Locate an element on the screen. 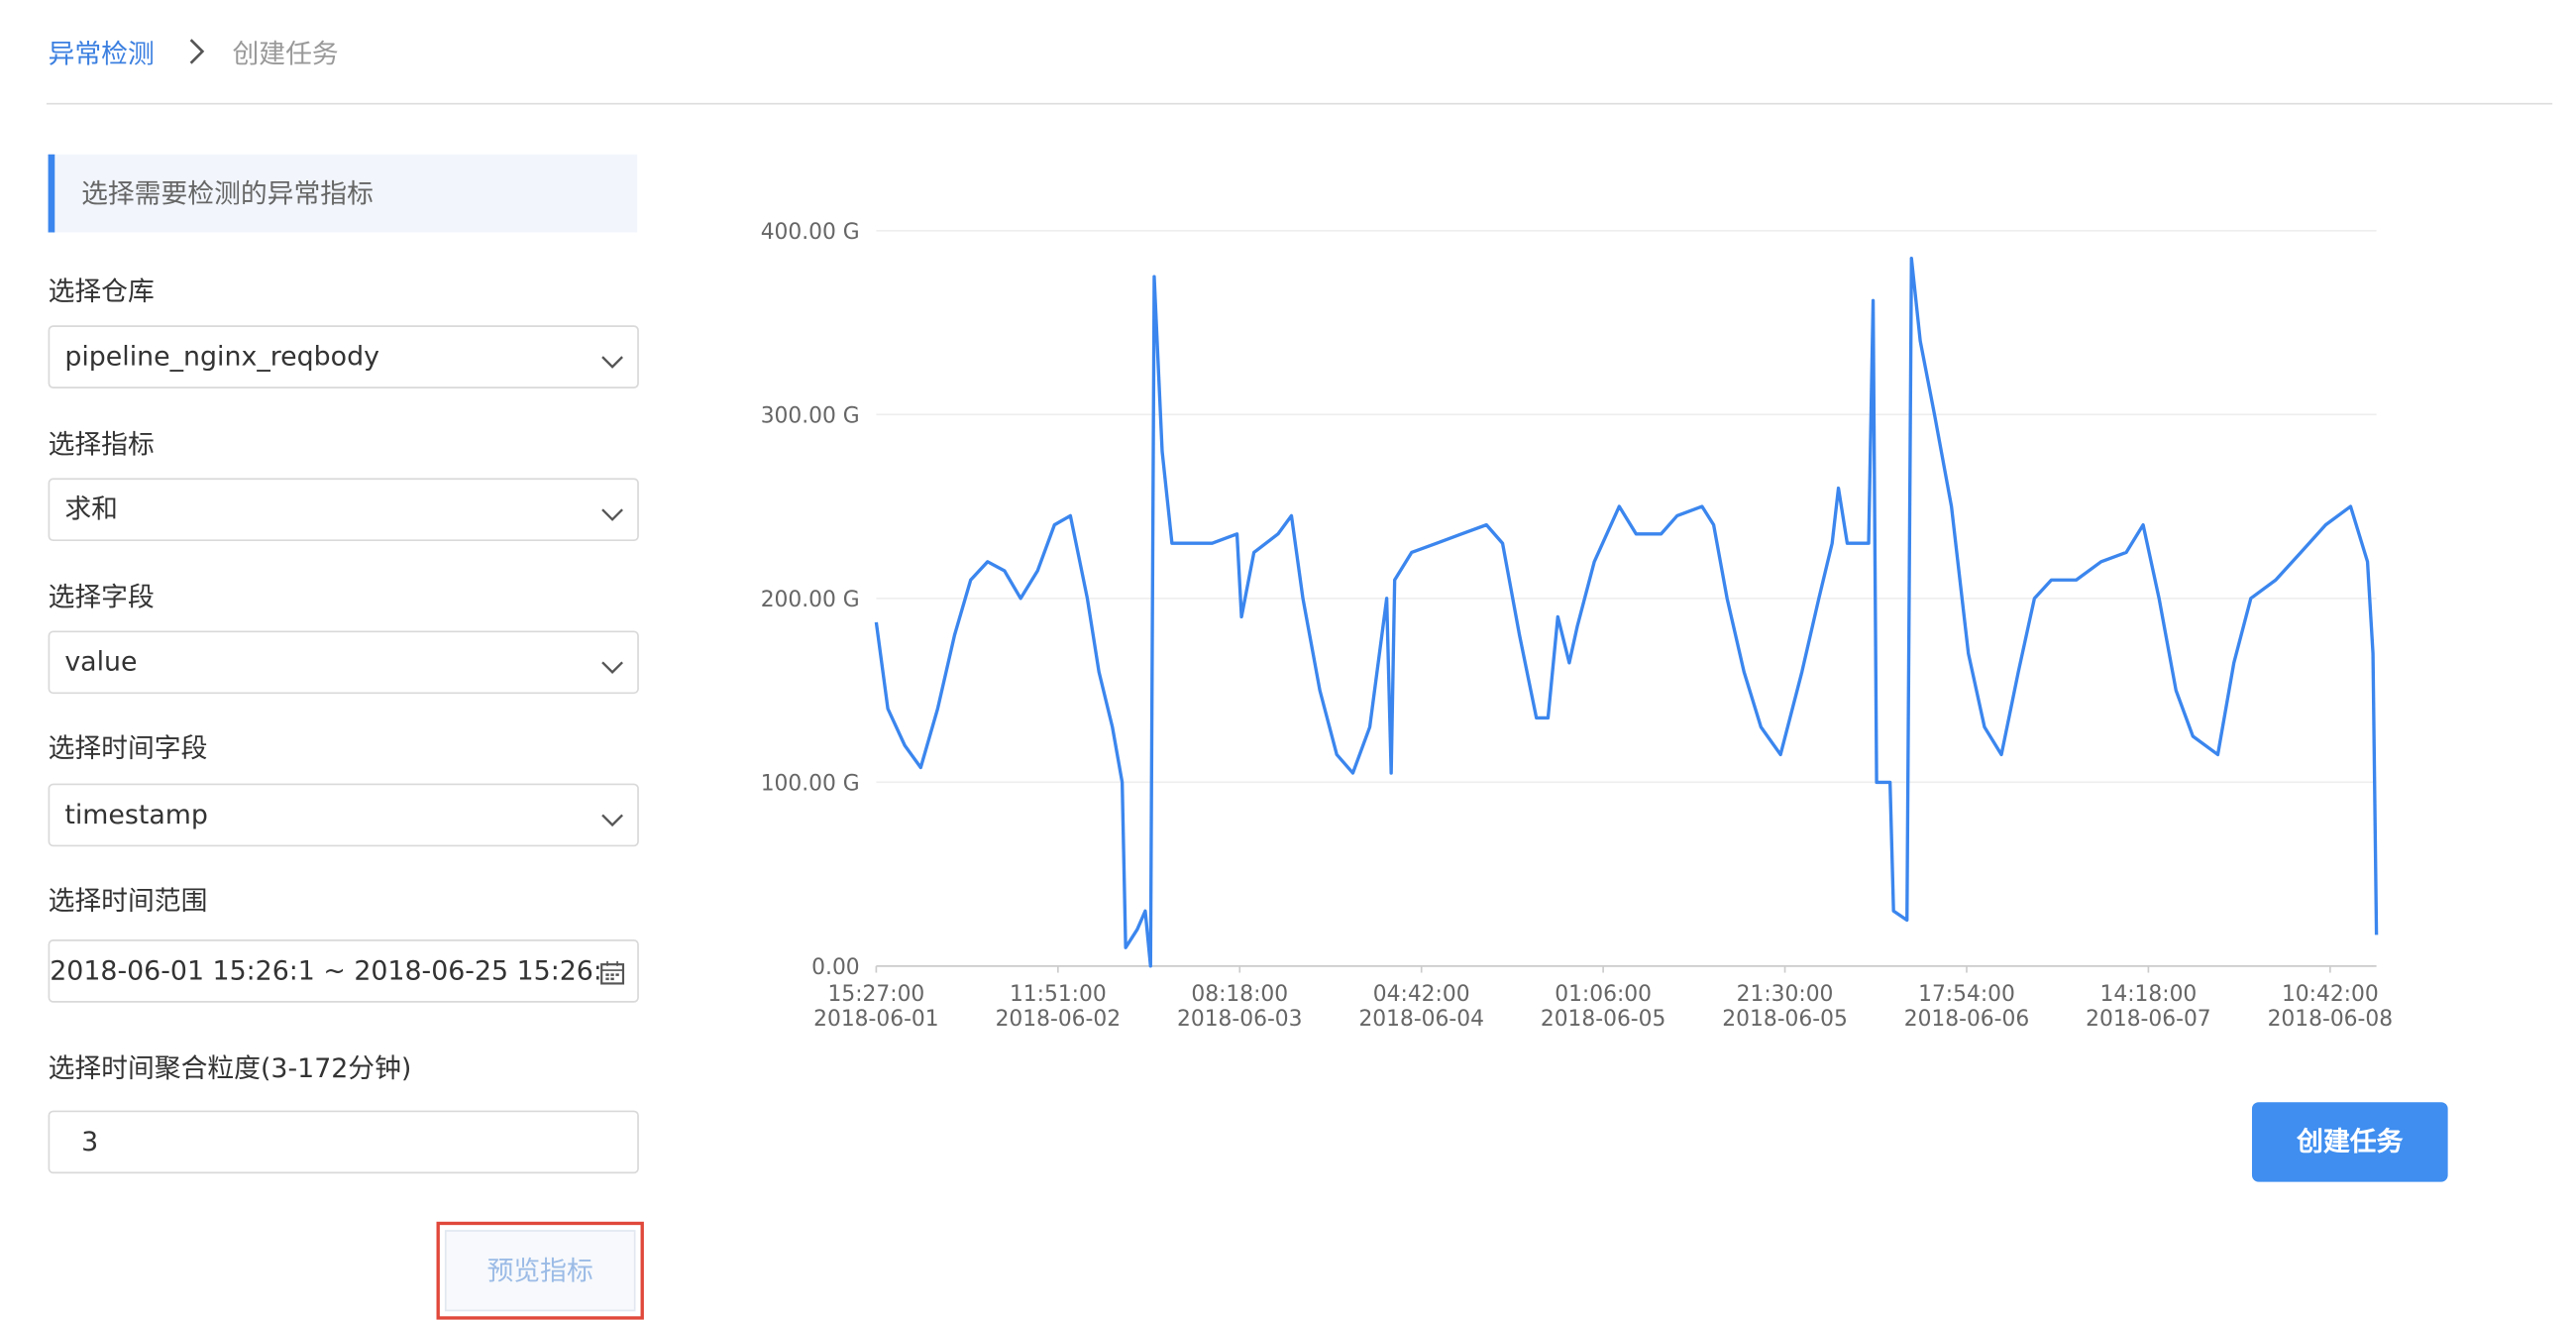 This screenshot has width=2576, height=1320. field-label: 选择时间范围 is located at coordinates (128, 900).